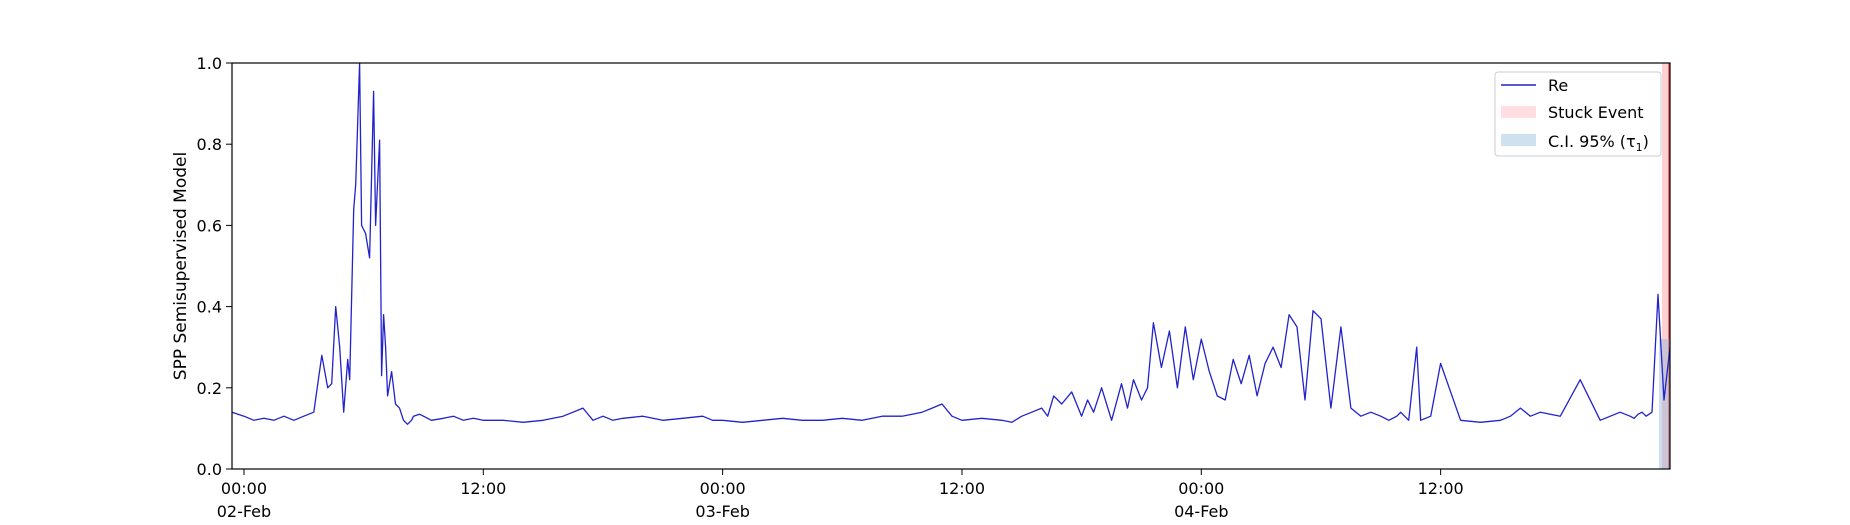 The height and width of the screenshot is (525, 1850). What do you see at coordinates (1201, 511) in the screenshot?
I see `x-tick-label: 04-Feb` at bounding box center [1201, 511].